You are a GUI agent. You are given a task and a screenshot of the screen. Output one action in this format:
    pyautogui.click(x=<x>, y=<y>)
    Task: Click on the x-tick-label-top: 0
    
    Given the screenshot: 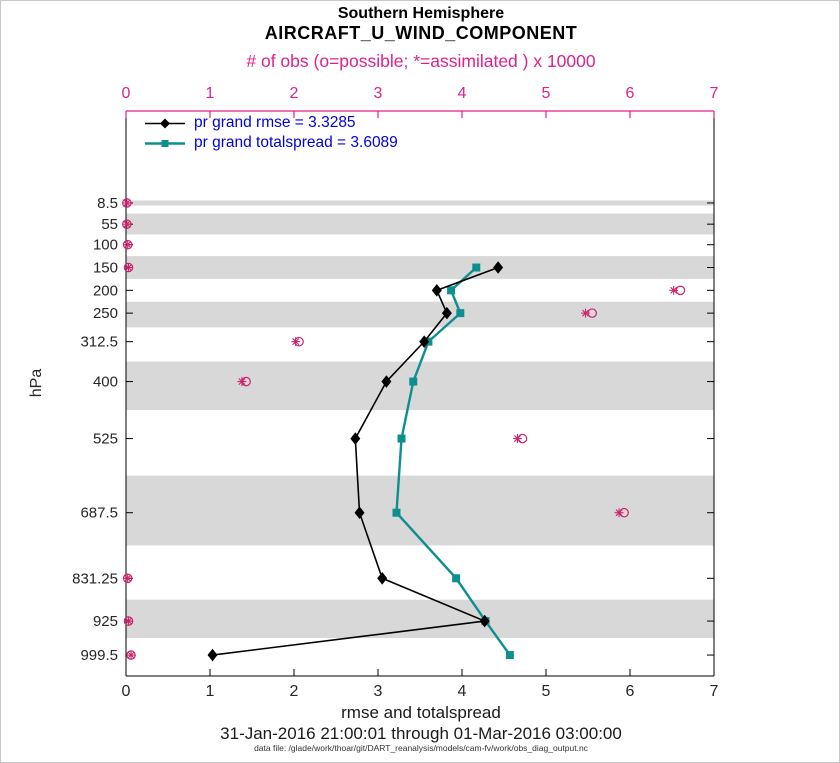 What is the action you would take?
    pyautogui.click(x=126, y=93)
    